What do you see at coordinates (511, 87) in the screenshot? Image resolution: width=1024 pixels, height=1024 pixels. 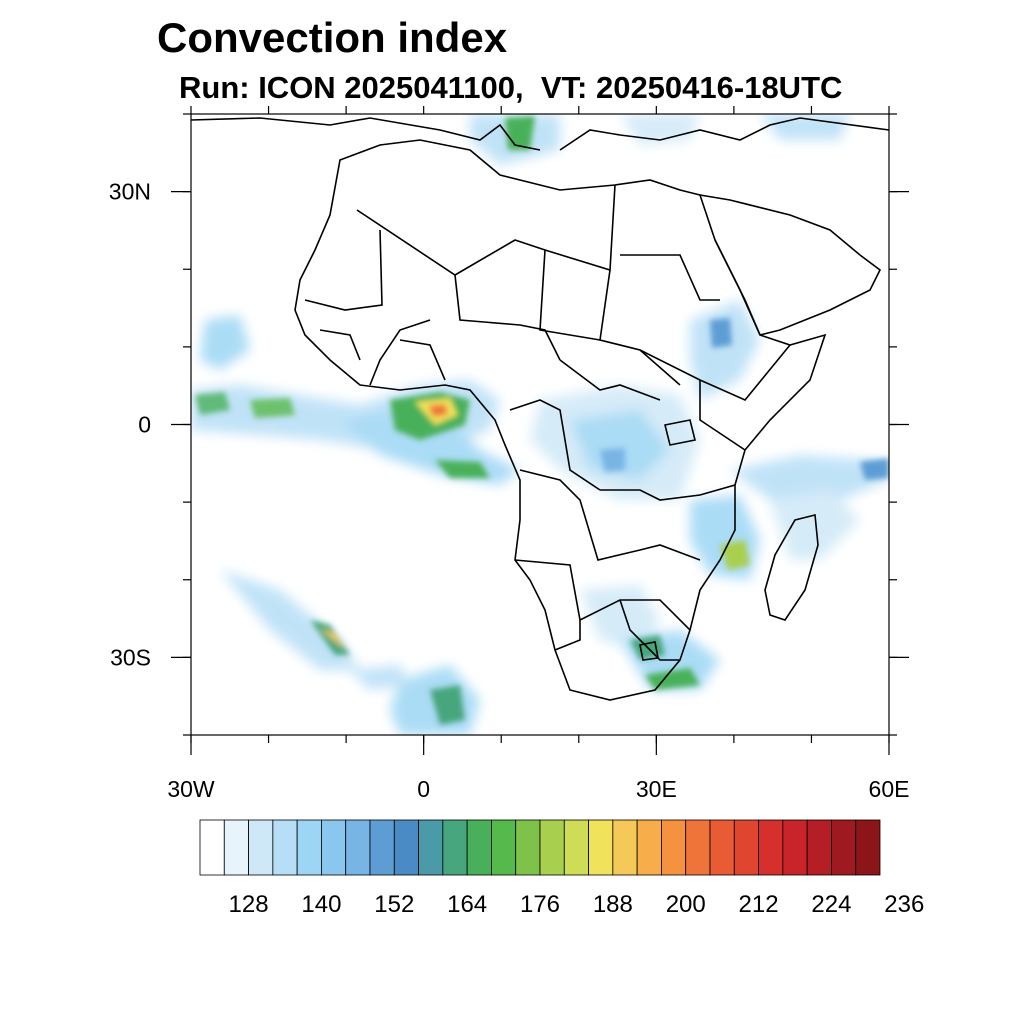 I see `chart-subtitle: Run: ICON 2025041100, VT: 20250416-18UTC` at bounding box center [511, 87].